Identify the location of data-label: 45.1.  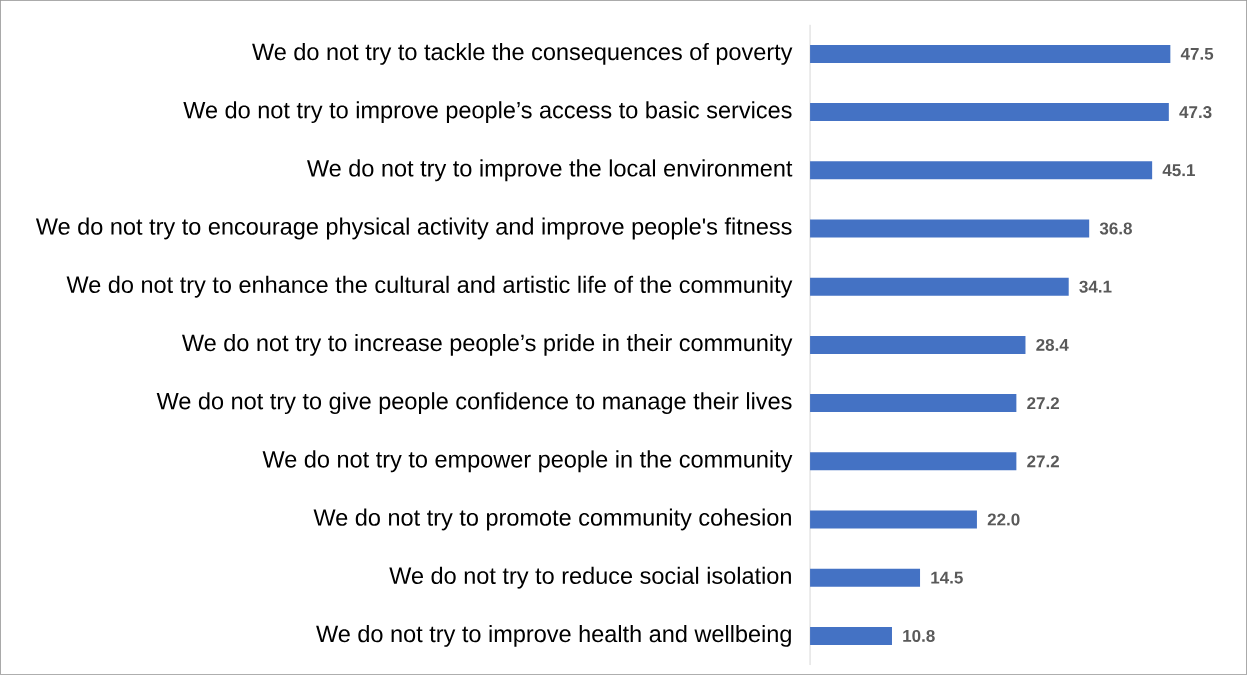
(1178, 170).